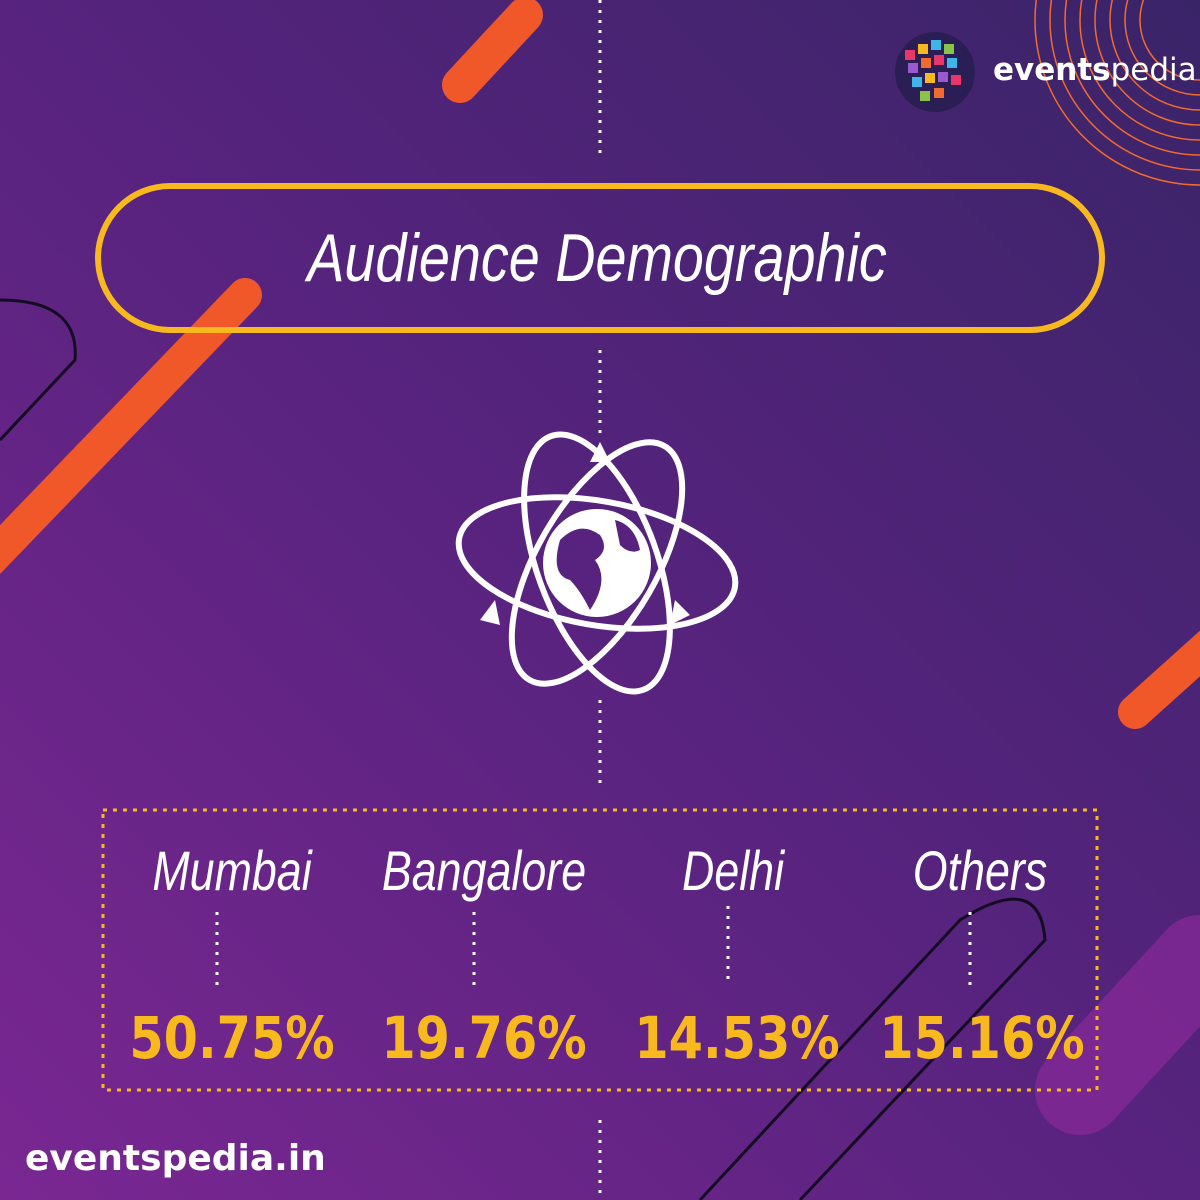 The image size is (1200, 1200). I want to click on item-label: Bangalore, so click(484, 870).